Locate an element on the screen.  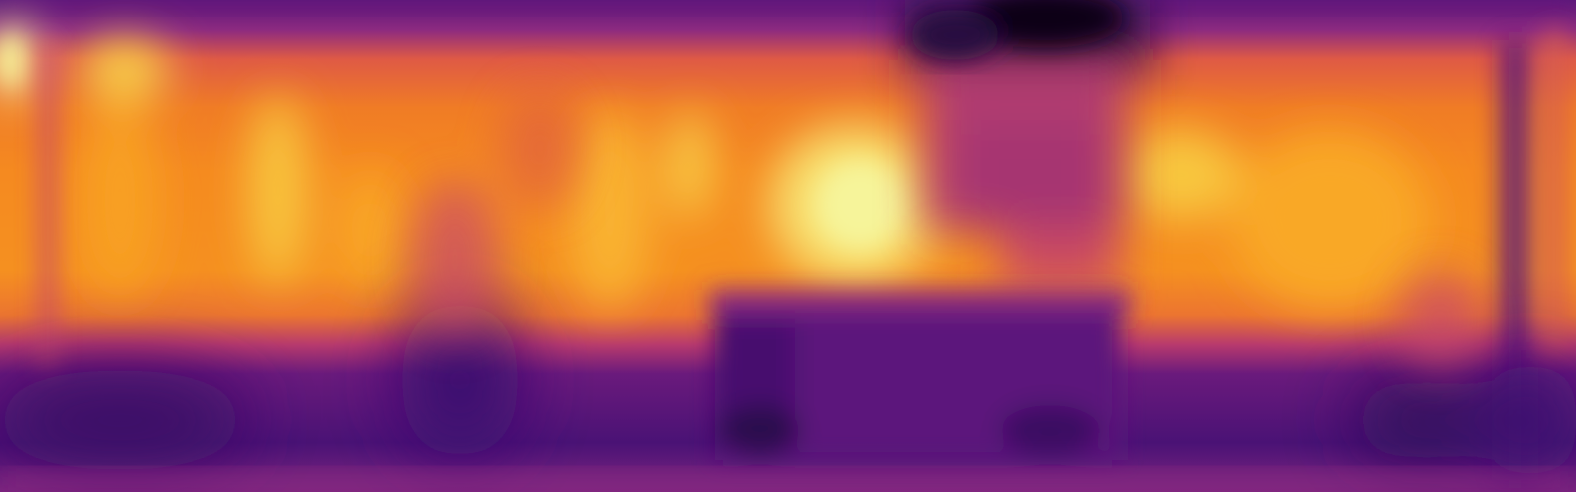
hot-core-center is located at coordinates (860, 205).